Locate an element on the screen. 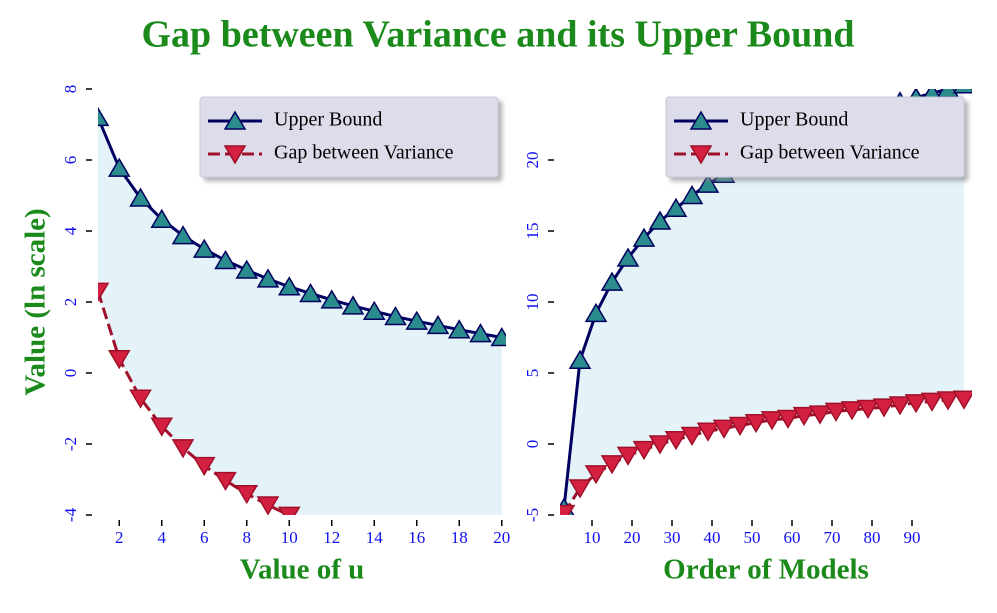  legend-box is located at coordinates (815, 137).